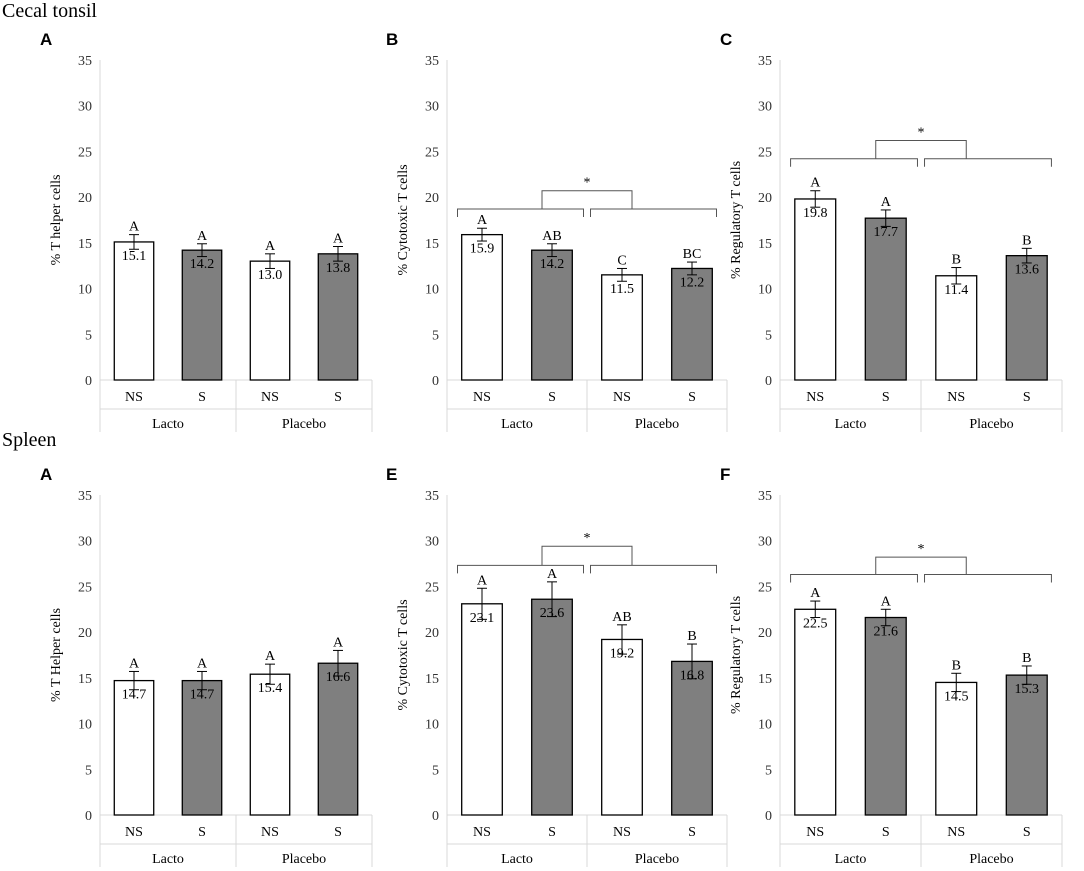 The image size is (1084, 871). What do you see at coordinates (765, 244) in the screenshot?
I see `panel-2-y-tick-label-3: 15` at bounding box center [765, 244].